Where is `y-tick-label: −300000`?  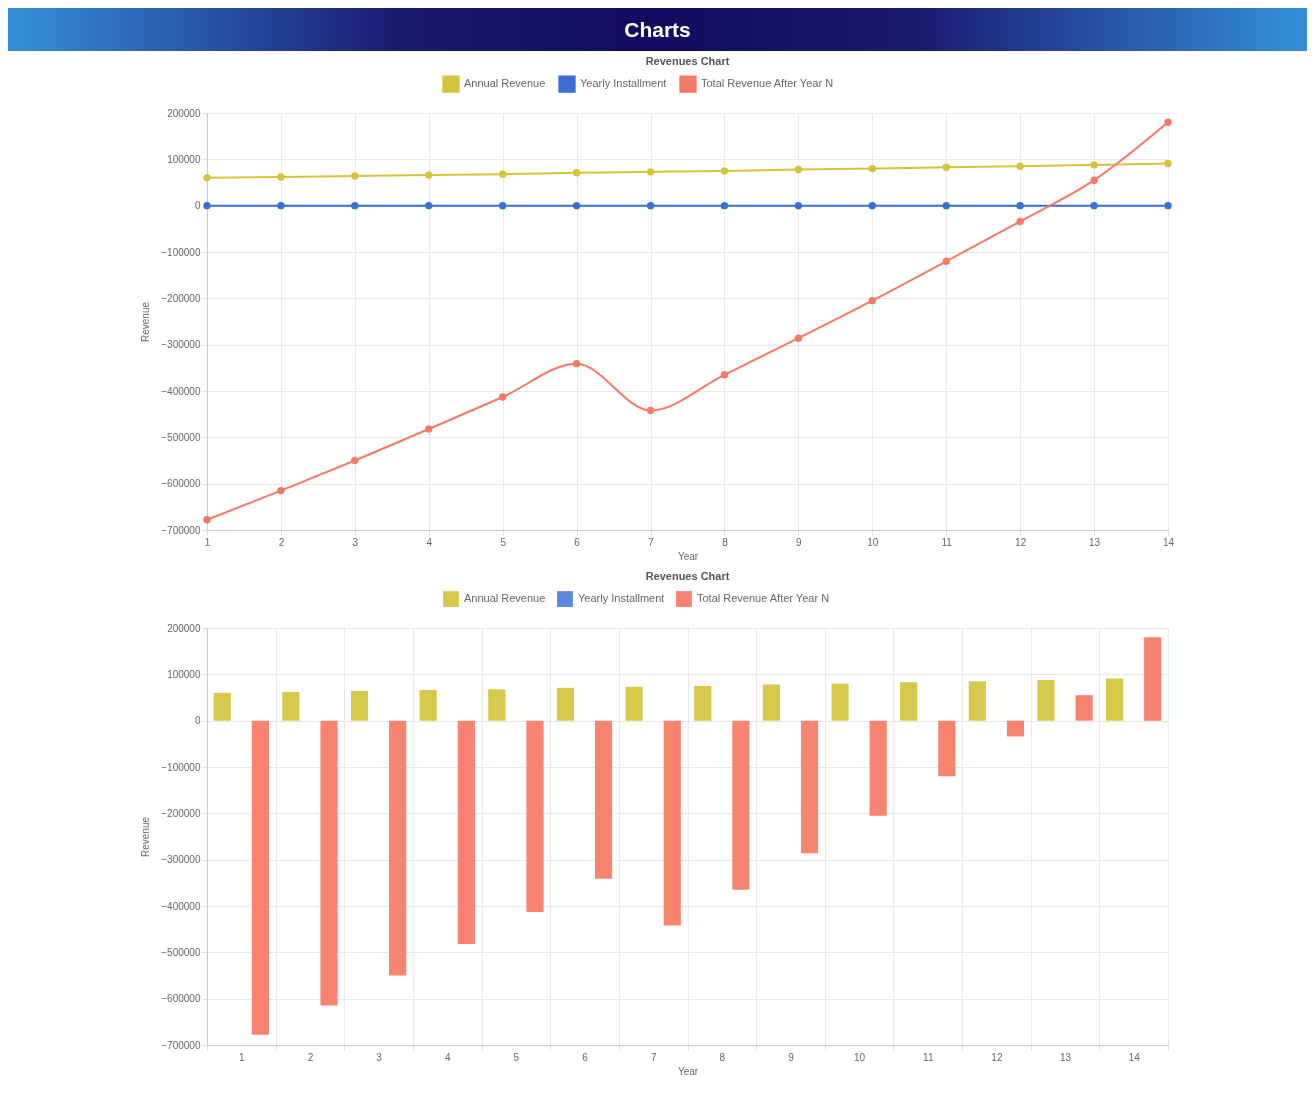
y-tick-label: −300000 is located at coordinates (181, 860).